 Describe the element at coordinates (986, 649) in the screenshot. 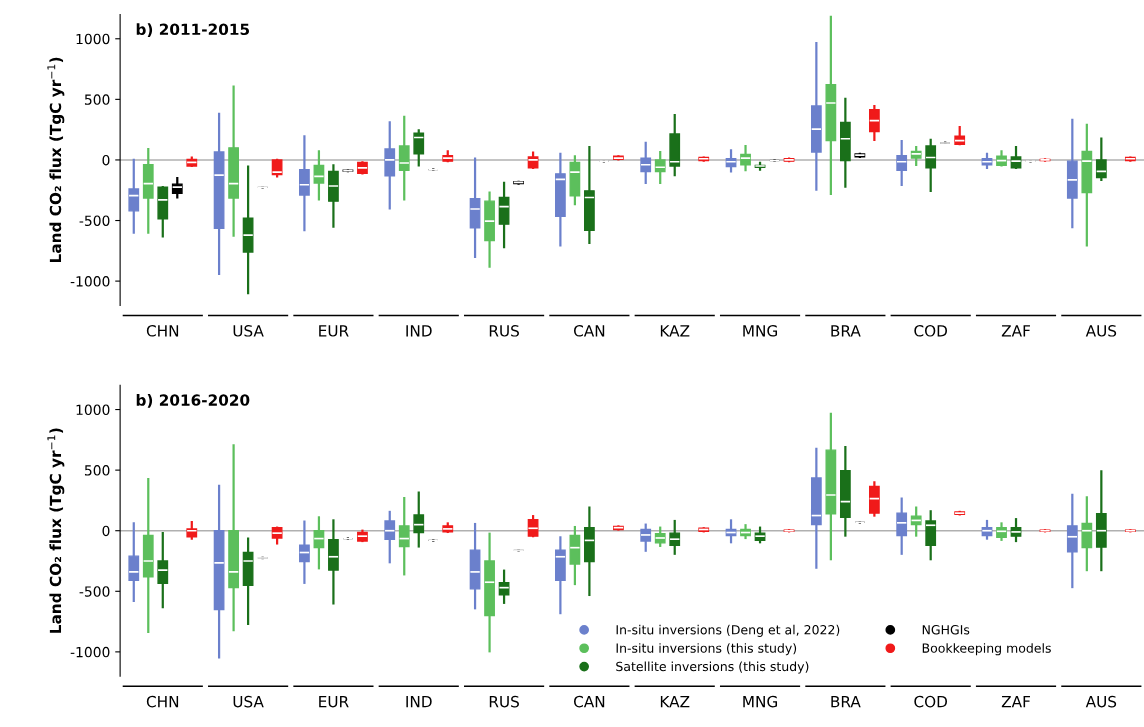

I see `legend-label: Bookkeeping models` at that location.